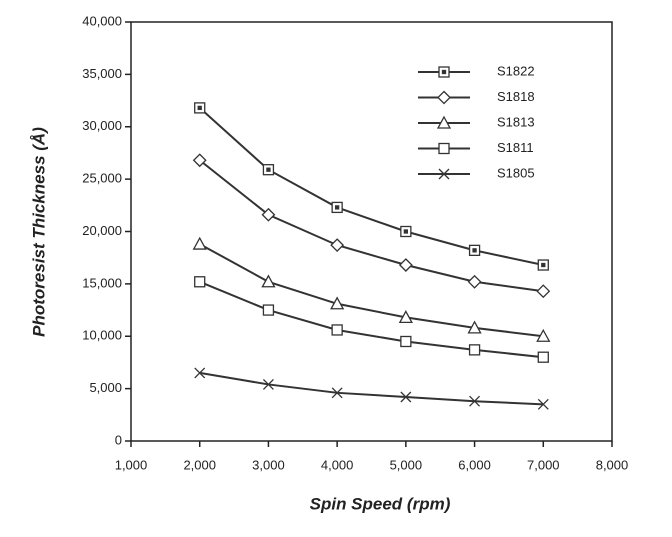 This screenshot has height=537, width=672. Describe the element at coordinates (199, 464) in the screenshot. I see `x-tick-label: 2,000` at that location.